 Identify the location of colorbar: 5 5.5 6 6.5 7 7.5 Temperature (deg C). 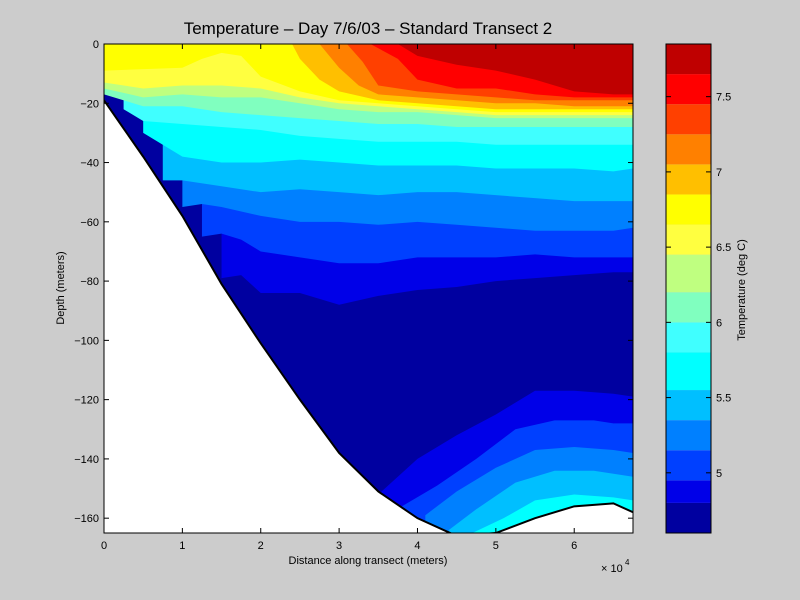
(706, 288).